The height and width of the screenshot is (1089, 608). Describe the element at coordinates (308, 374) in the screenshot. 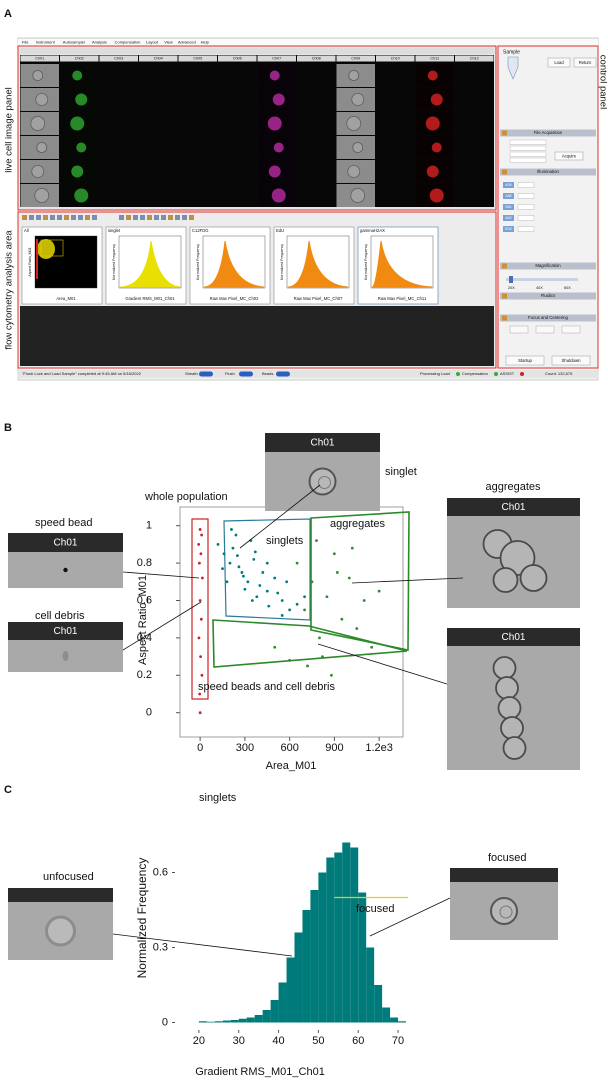

I see `status-bar` at that location.